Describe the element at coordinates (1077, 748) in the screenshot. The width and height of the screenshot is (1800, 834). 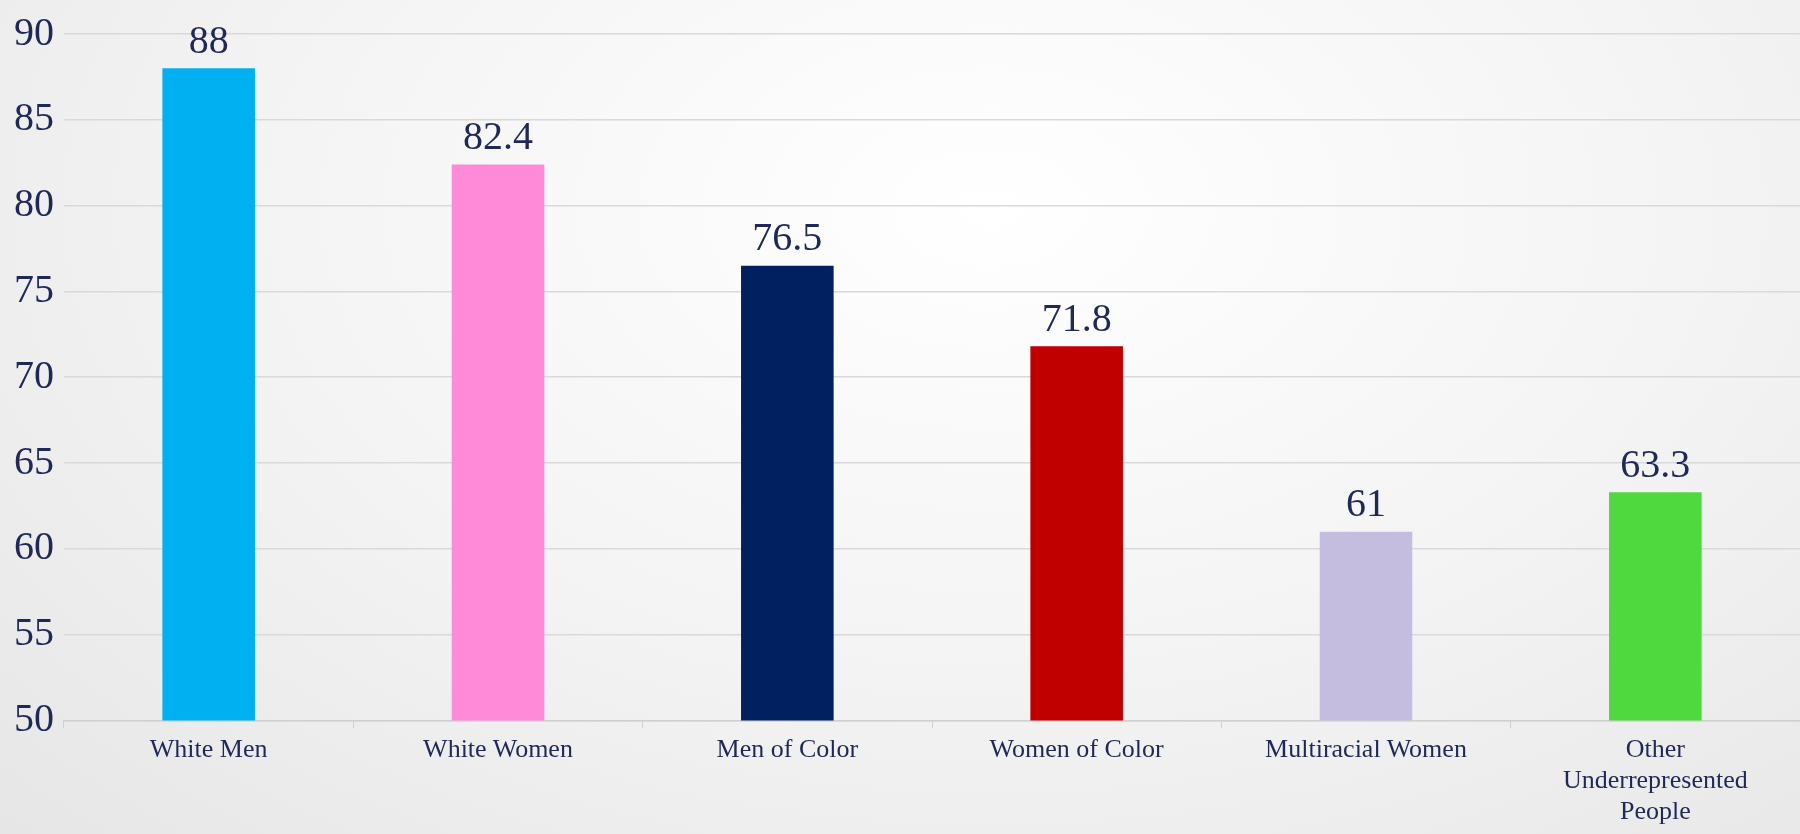
I see `x-tick-label: Women of Color` at that location.